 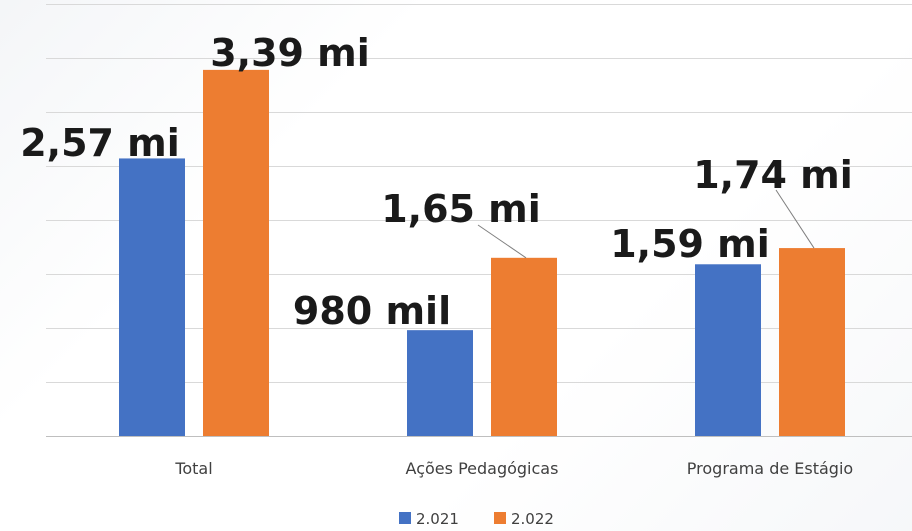 What do you see at coordinates (690, 244) in the screenshot?
I see `data-label-2021-2: 1,59 mi` at bounding box center [690, 244].